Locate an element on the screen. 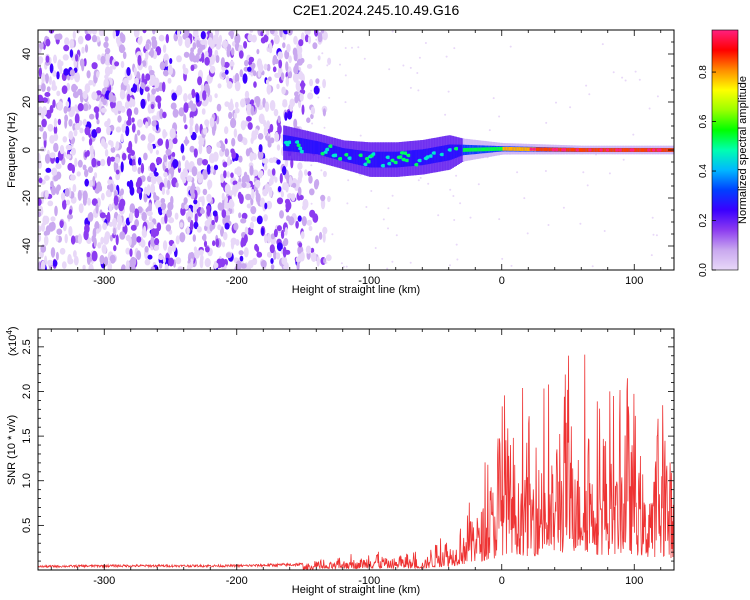 This screenshot has width=750, height=600. colorbar-tick-label: 0.8 is located at coordinates (703, 72).